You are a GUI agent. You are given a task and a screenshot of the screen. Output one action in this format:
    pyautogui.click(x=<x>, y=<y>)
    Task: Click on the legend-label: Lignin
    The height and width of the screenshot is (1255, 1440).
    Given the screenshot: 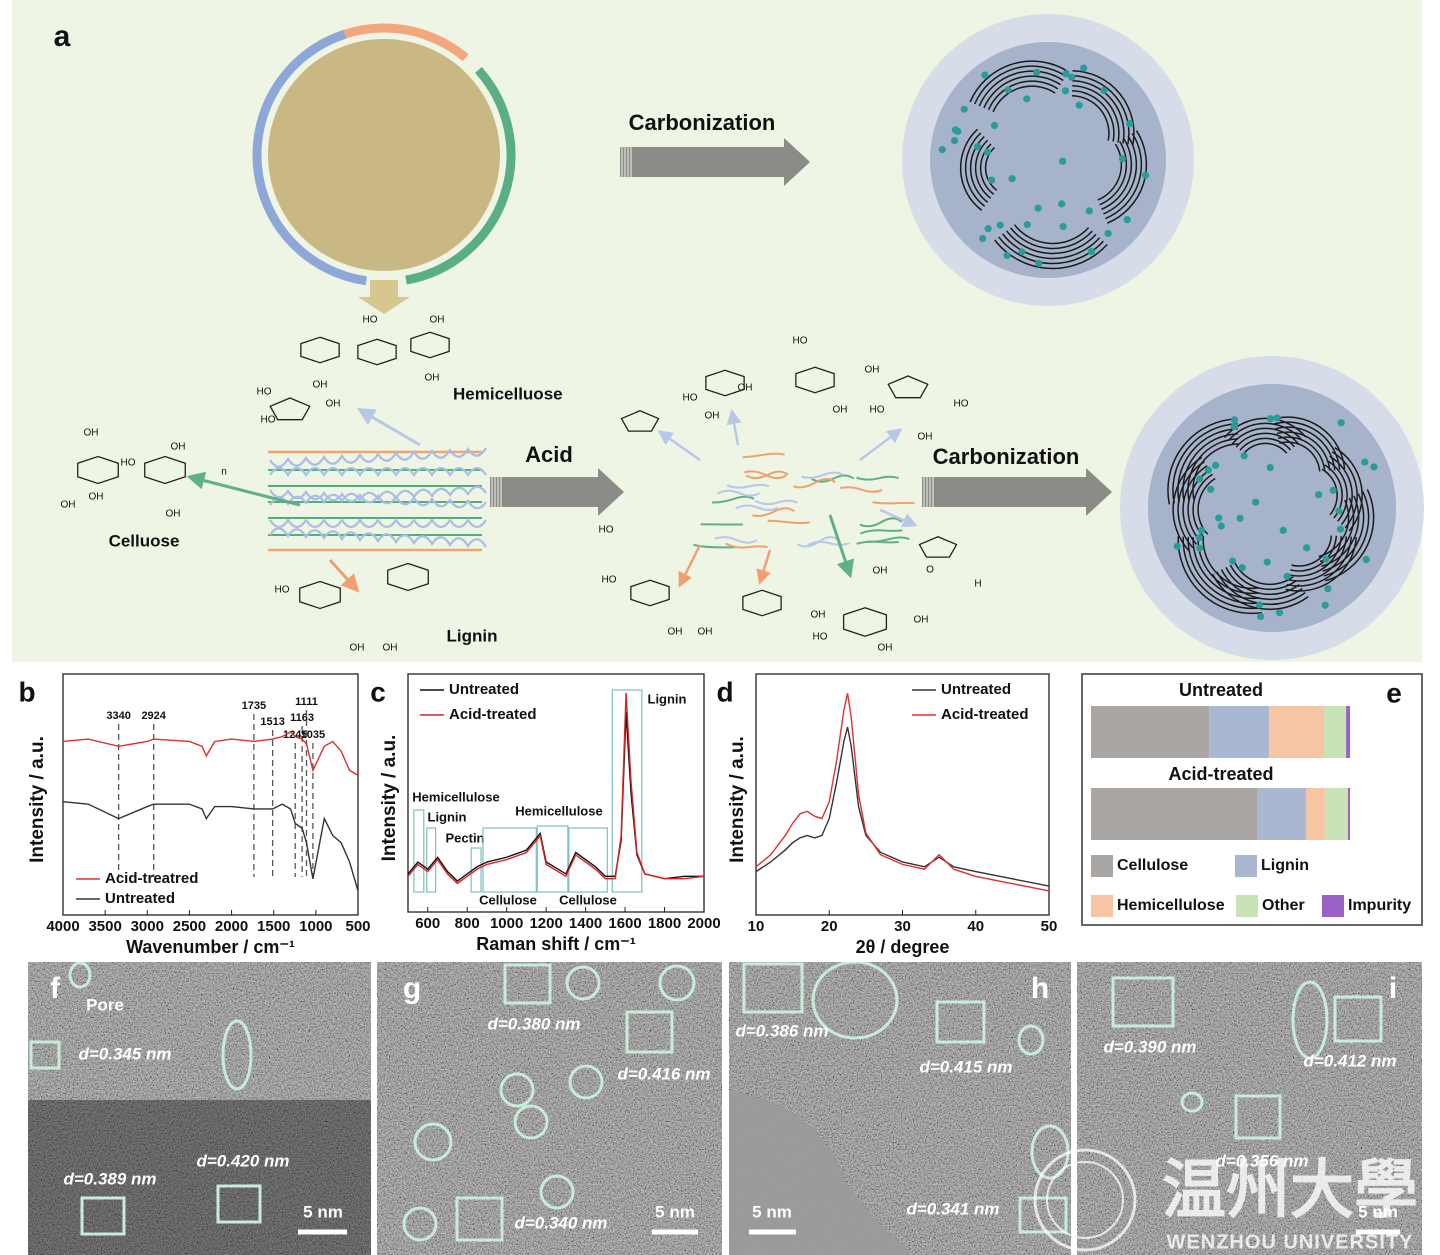 What is the action you would take?
    pyautogui.click(x=1285, y=865)
    